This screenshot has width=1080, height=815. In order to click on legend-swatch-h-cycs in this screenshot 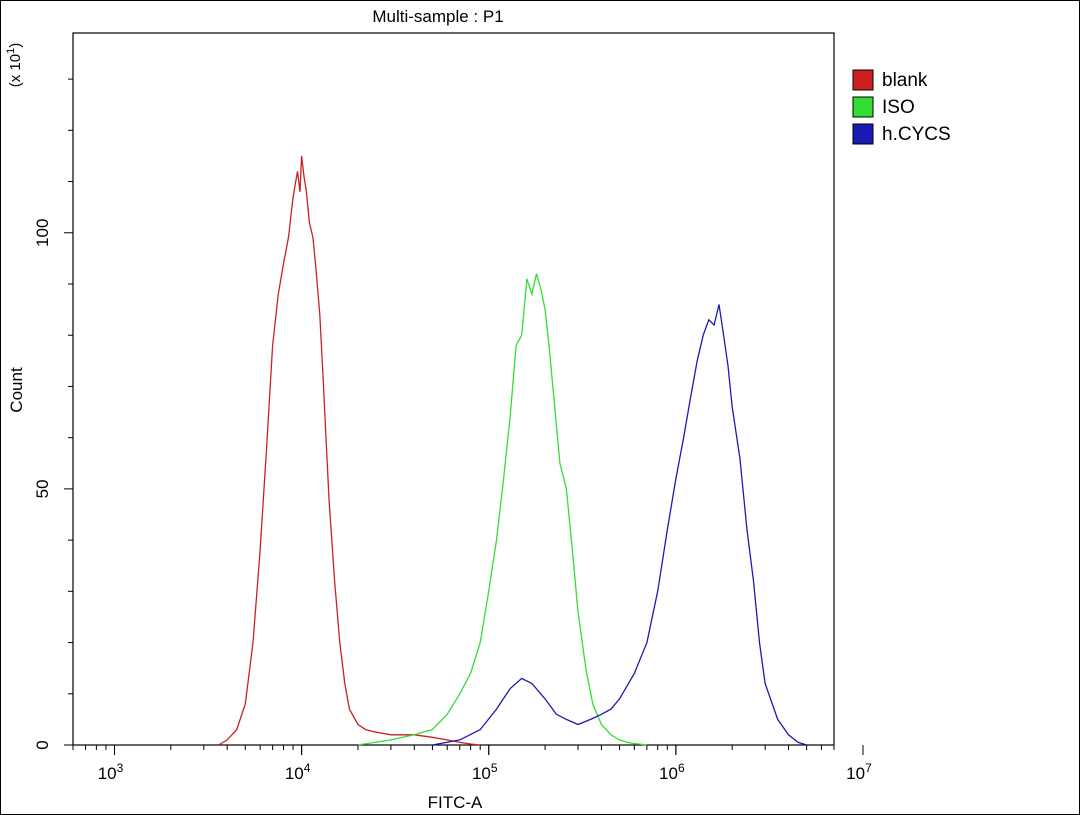, I will do `click(863, 134)`.